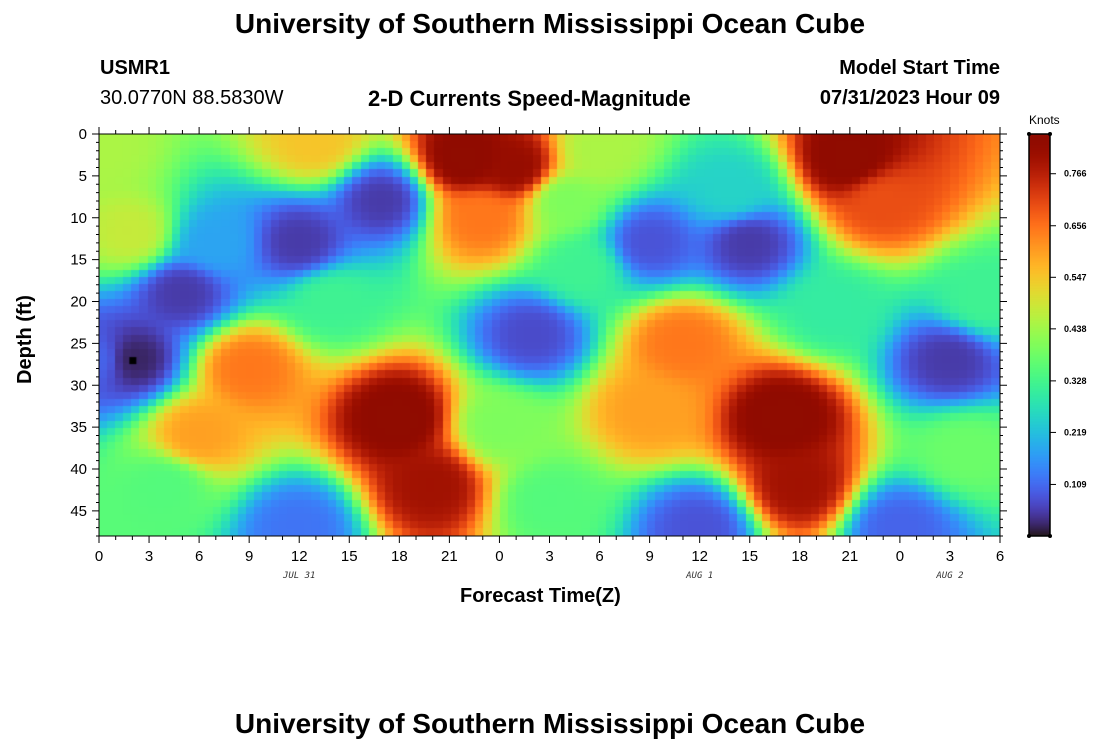  I want to click on model-start-value: 07/31/2023 Hour 09, so click(909, 98).